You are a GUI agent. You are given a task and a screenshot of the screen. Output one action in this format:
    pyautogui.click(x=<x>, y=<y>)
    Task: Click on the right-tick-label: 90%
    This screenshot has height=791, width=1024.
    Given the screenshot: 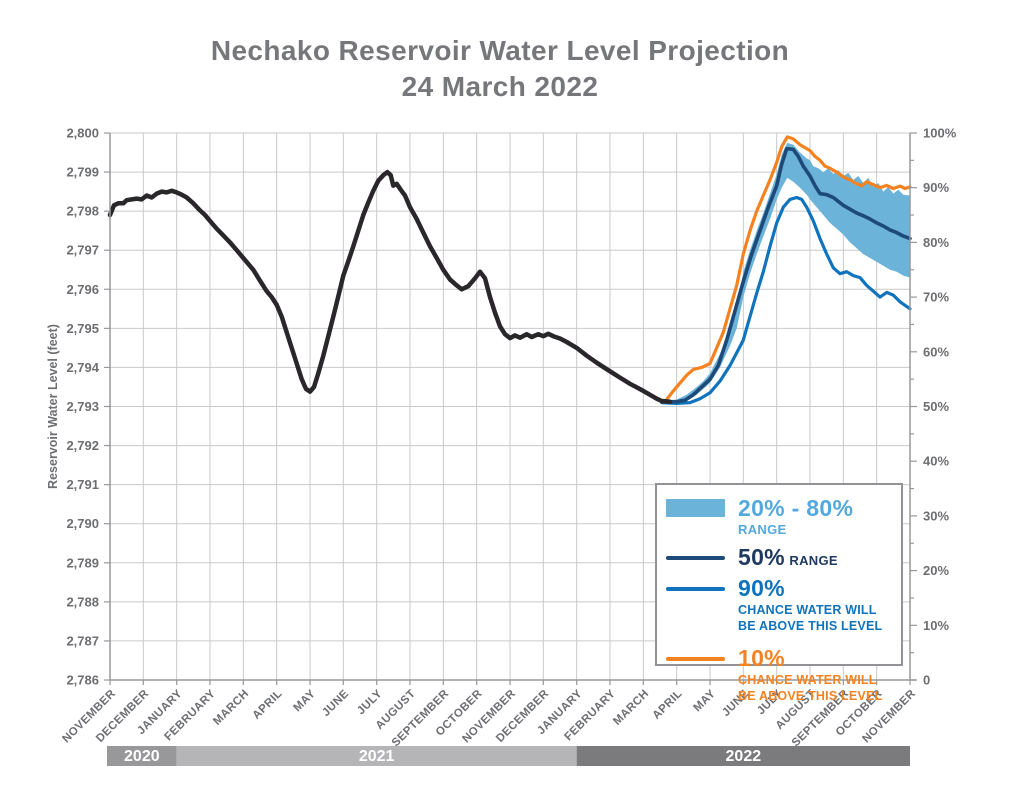 What is the action you would take?
    pyautogui.click(x=936, y=187)
    